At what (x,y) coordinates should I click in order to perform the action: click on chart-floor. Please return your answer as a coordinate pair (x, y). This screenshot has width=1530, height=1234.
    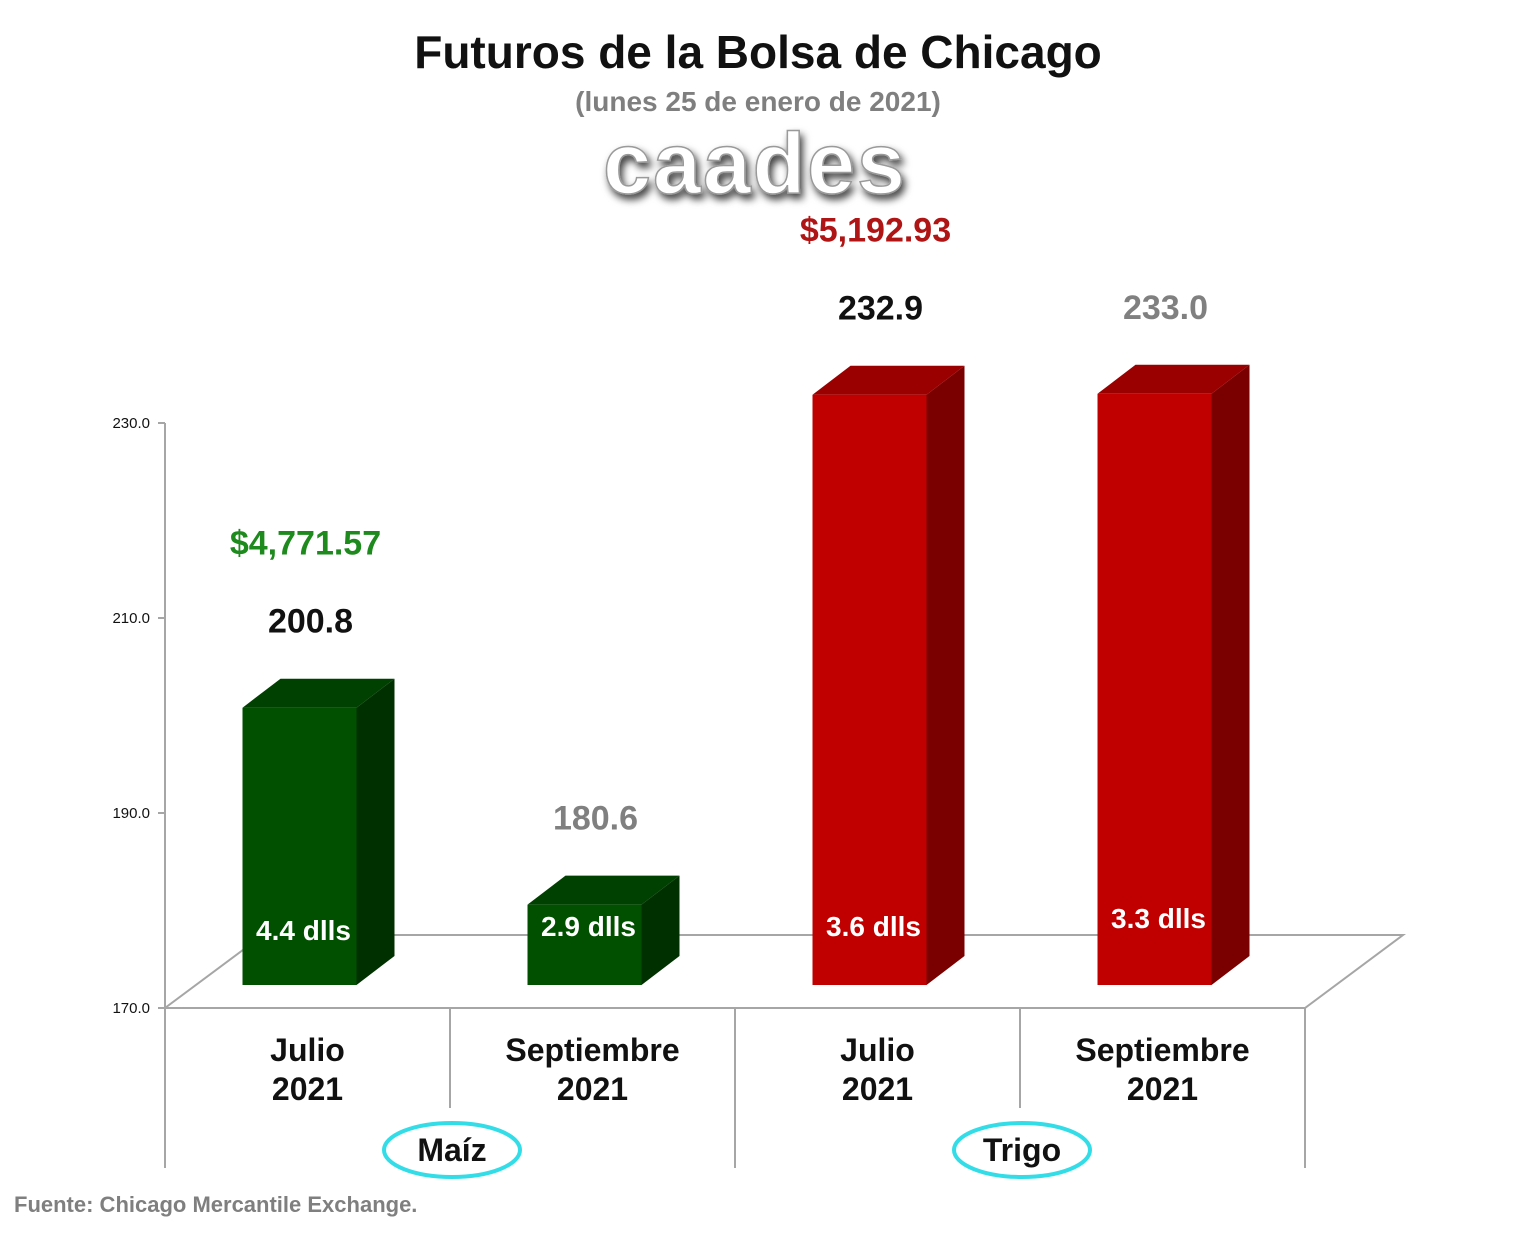
    Looking at the image, I should click on (784, 971).